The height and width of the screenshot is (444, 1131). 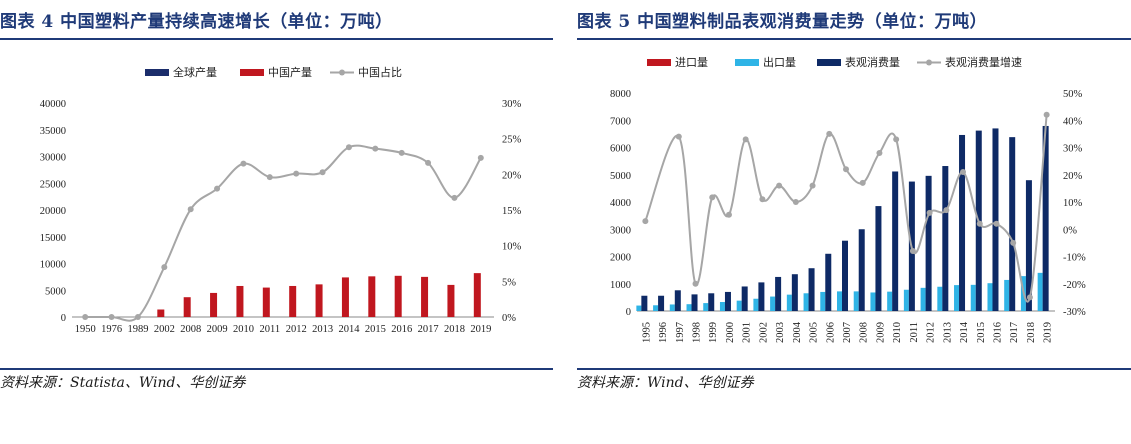 What do you see at coordinates (620, 258) in the screenshot?
I see `y-left-tick-label: 2000` at bounding box center [620, 258].